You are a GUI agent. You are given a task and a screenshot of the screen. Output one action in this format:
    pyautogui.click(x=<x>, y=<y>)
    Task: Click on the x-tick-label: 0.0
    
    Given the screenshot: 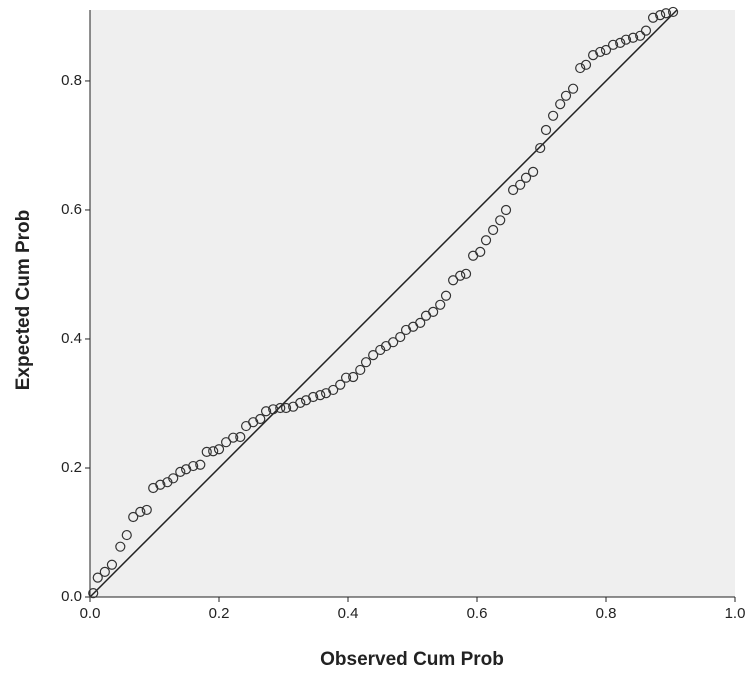 What is the action you would take?
    pyautogui.click(x=90, y=613)
    